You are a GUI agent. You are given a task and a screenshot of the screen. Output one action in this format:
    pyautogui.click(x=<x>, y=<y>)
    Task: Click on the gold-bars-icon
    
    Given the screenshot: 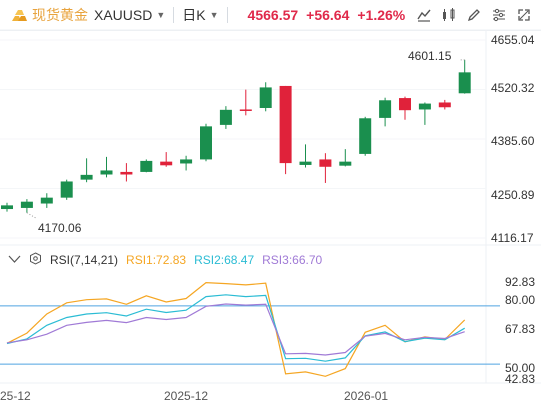 What is the action you would take?
    pyautogui.click(x=19, y=15)
    